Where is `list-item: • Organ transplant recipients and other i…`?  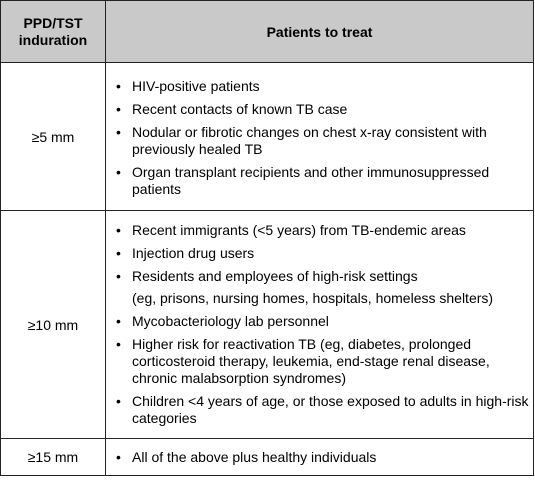
list-item: • Organ transplant recipients and other i… is located at coordinates (319, 181).